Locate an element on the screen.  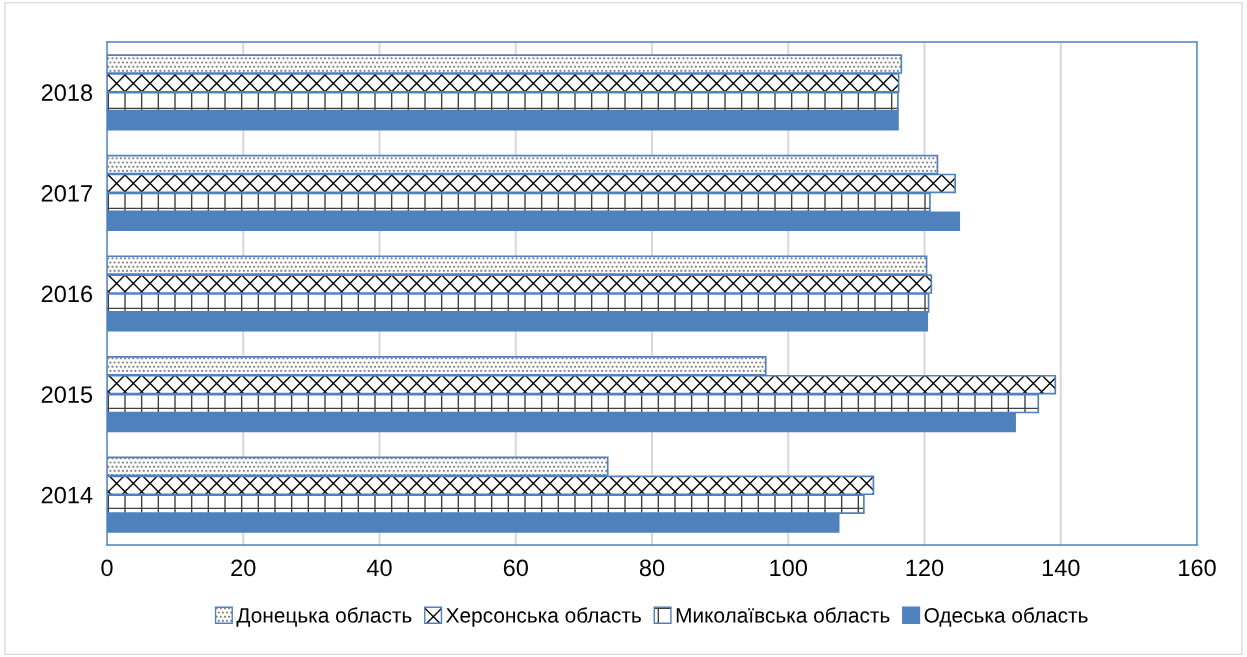
x-tick-label: 0 is located at coordinates (107, 568).